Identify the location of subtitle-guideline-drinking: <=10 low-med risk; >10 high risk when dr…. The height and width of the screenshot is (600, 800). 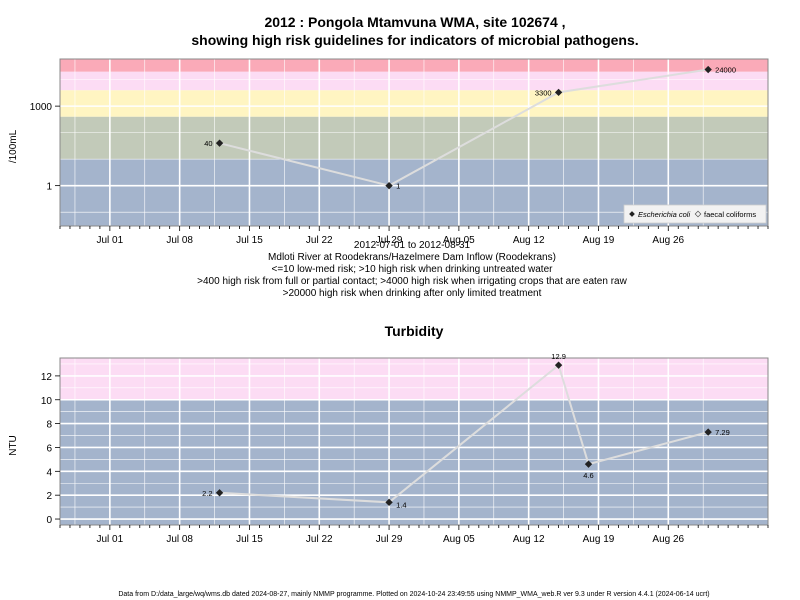
(413, 269).